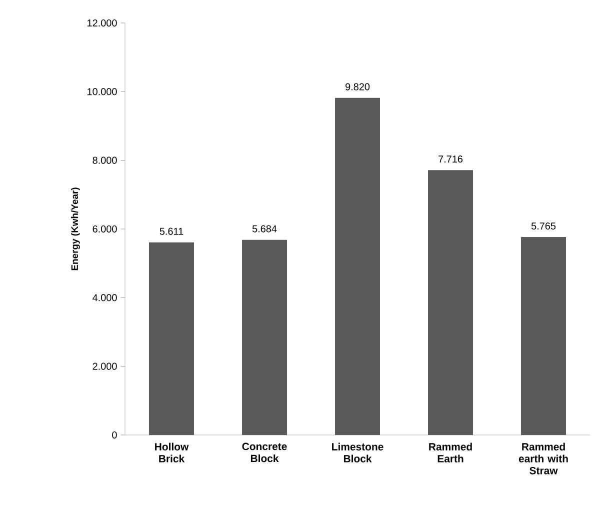 The image size is (598, 513). Describe the element at coordinates (450, 452) in the screenshot. I see `x-tick-label: Rammed Earth` at that location.